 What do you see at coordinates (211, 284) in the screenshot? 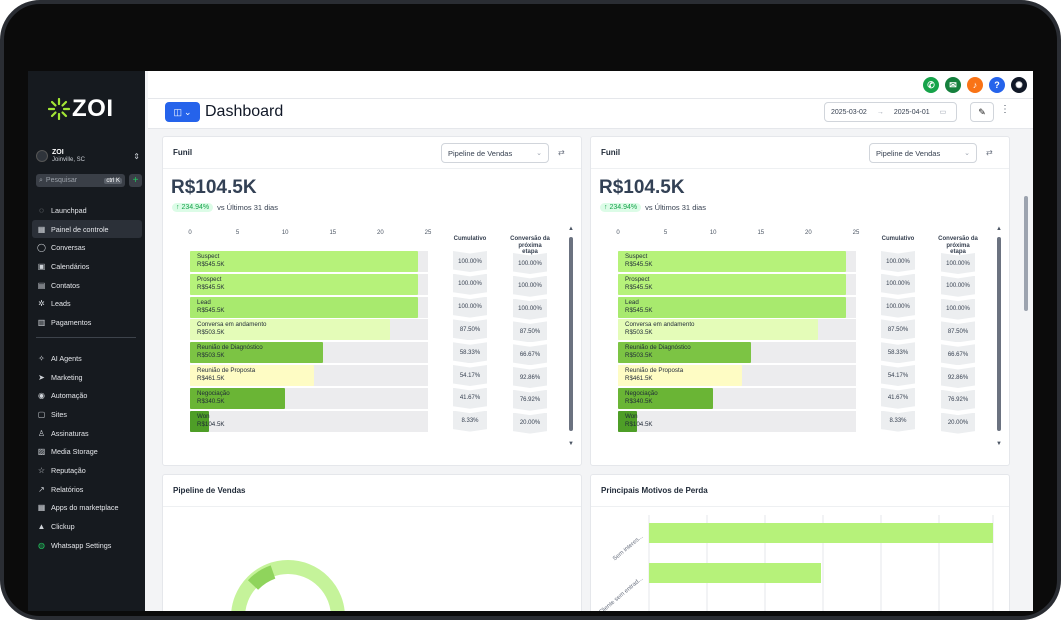
I see `funnel-bar-label: Prospect R$545.5K` at bounding box center [211, 284].